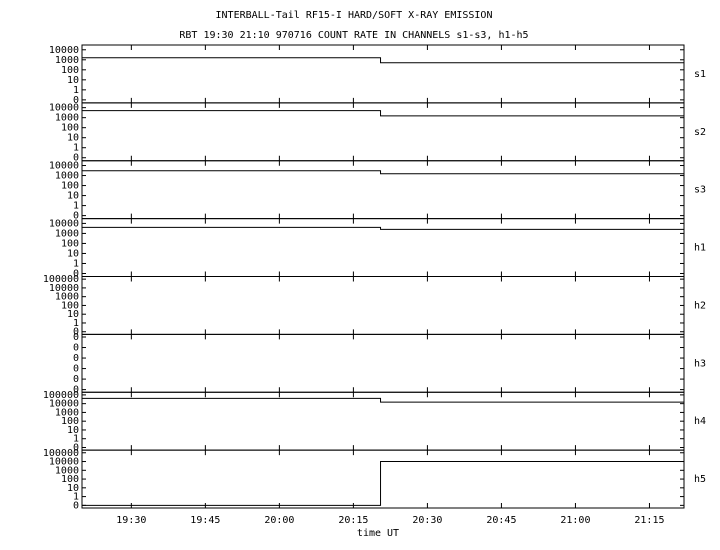  What do you see at coordinates (501, 520) in the screenshot?
I see `x-tick-label: 20:45` at bounding box center [501, 520].